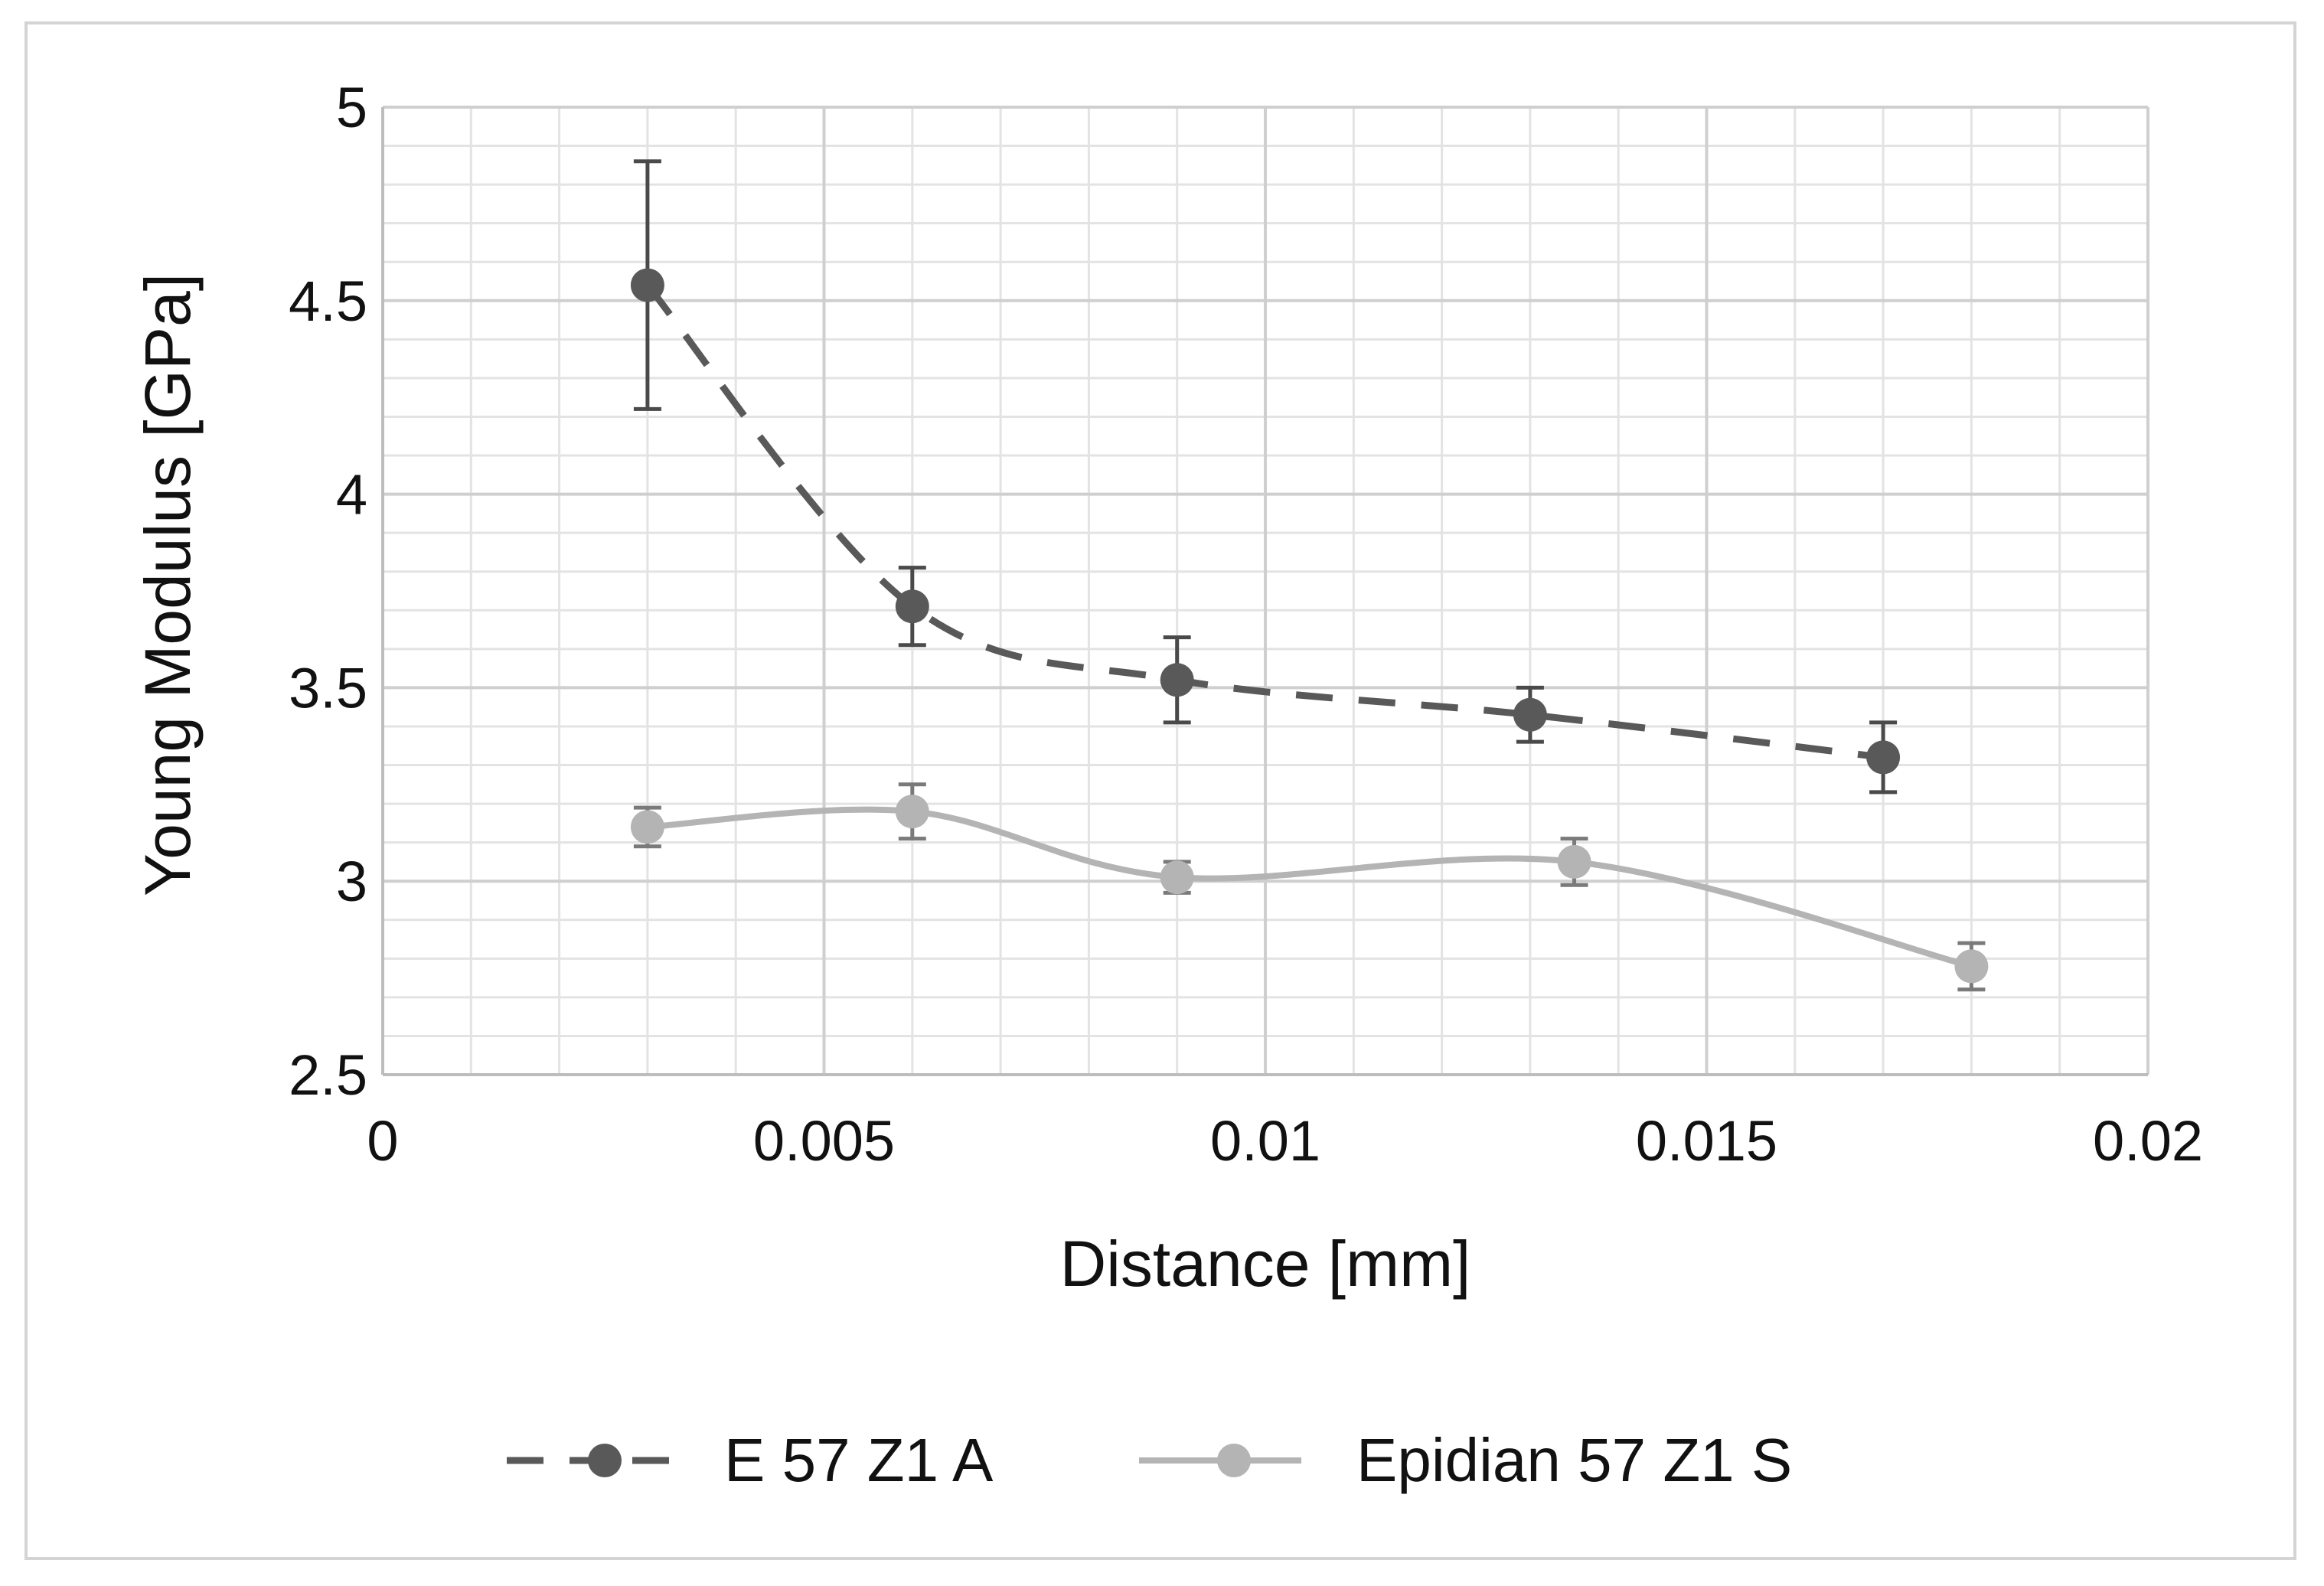 This screenshot has width=2324, height=1586. Describe the element at coordinates (328, 688) in the screenshot. I see `y-tick-label: 3.5` at that location.